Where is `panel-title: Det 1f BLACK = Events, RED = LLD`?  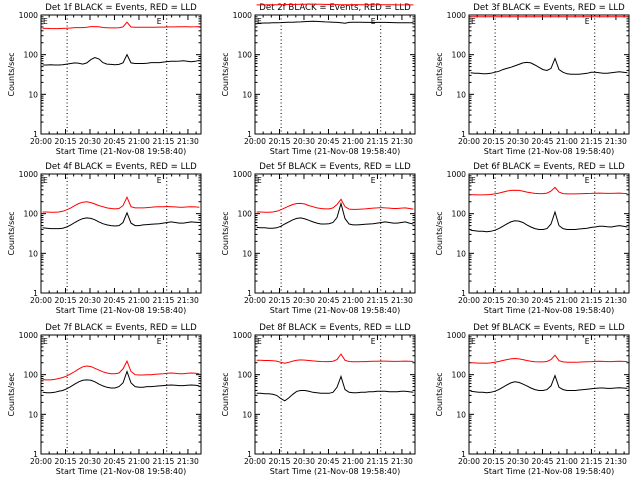 panel-title: Det 1f BLACK = Events, RED = LLD is located at coordinates (121, 8).